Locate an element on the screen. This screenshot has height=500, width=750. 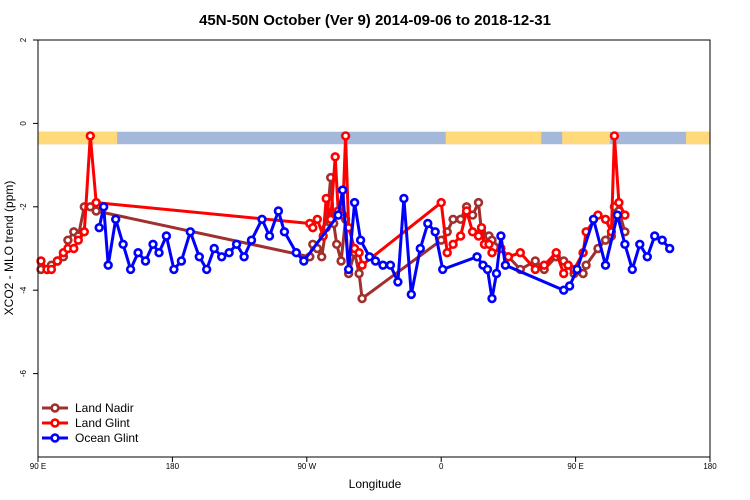
x-tick-label-4: 90 E is located at coordinates (575, 466).